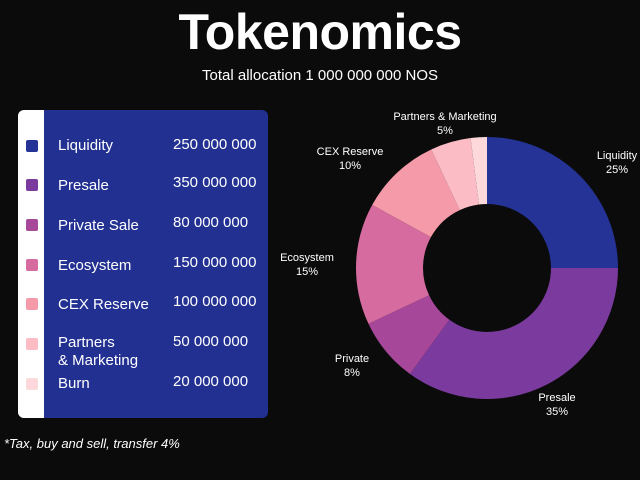 This screenshot has height=480, width=640. What do you see at coordinates (393, 264) in the screenshot?
I see `slice-ecosystem` at bounding box center [393, 264].